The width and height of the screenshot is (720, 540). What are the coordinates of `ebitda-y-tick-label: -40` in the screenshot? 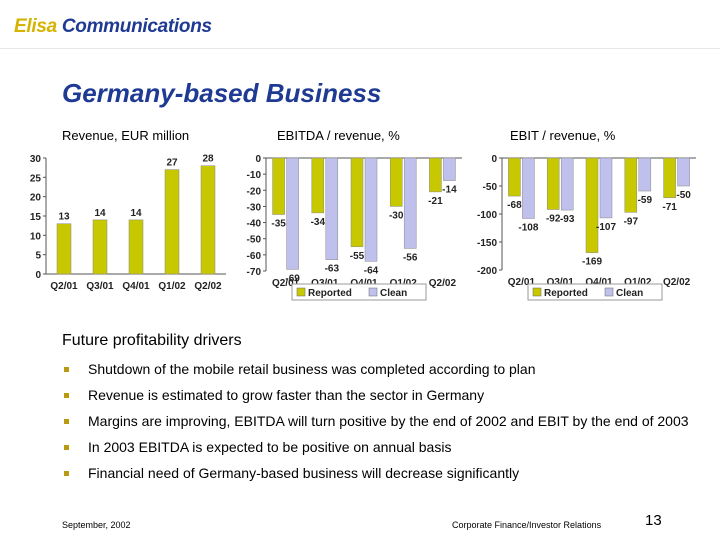 It's located at (254, 224).